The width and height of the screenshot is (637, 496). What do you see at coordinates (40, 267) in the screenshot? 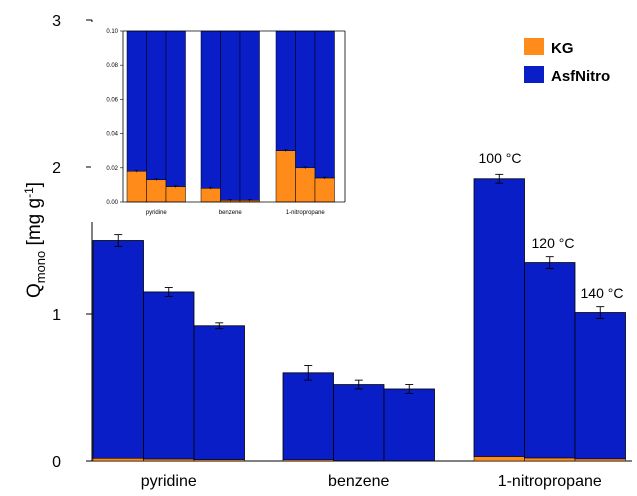
I see `y-axis-label-sub: mono` at bounding box center [40, 267].